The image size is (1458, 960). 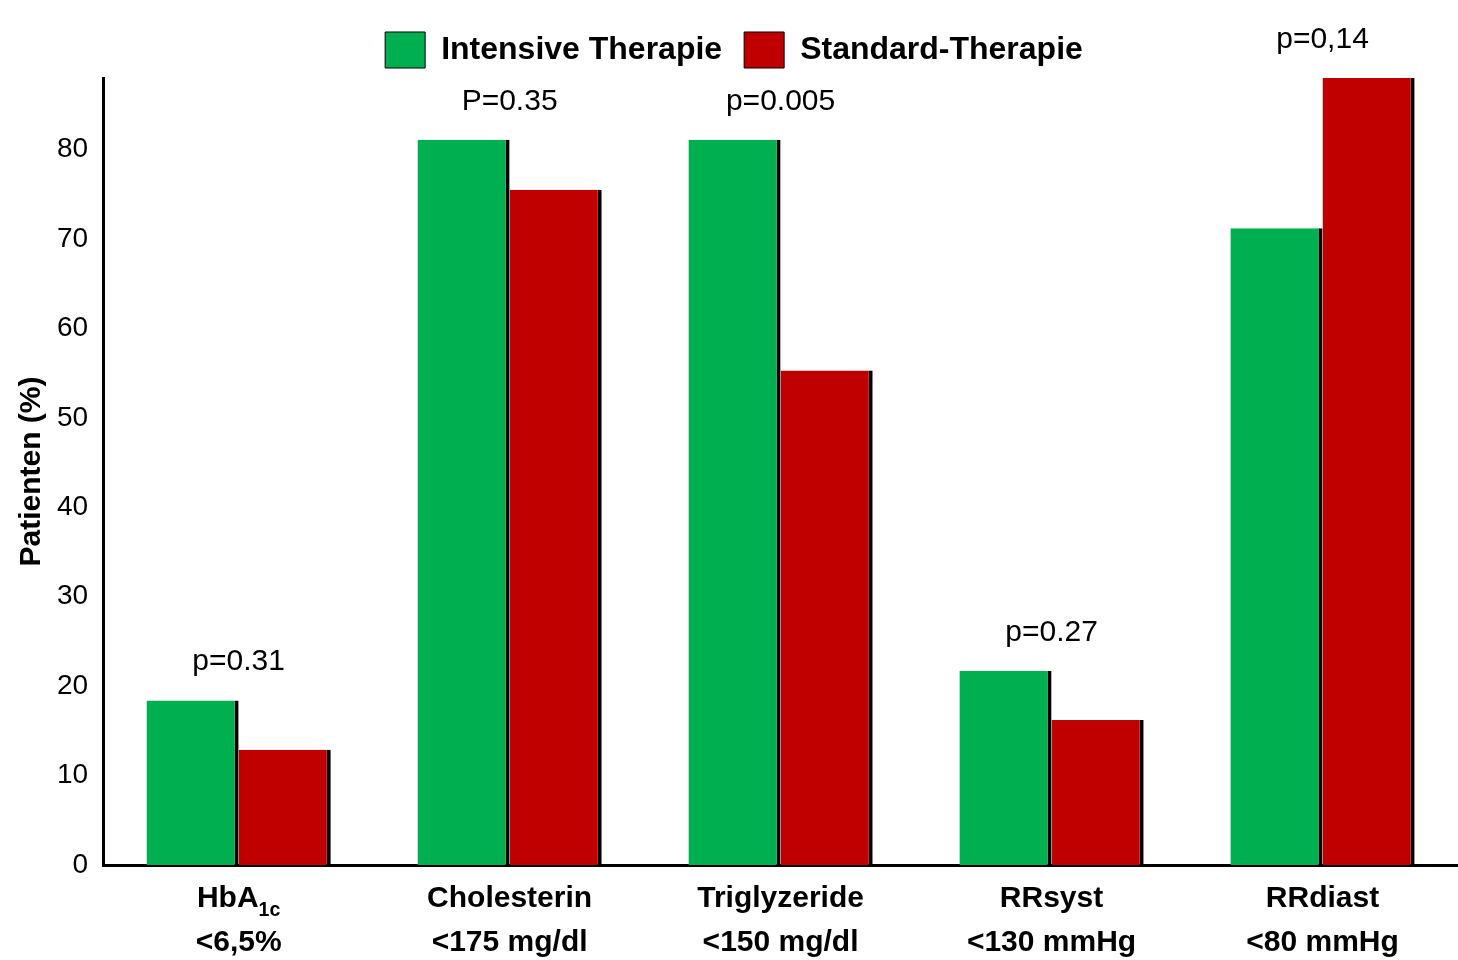 I want to click on y-tick-label: 60, so click(x=72, y=327).